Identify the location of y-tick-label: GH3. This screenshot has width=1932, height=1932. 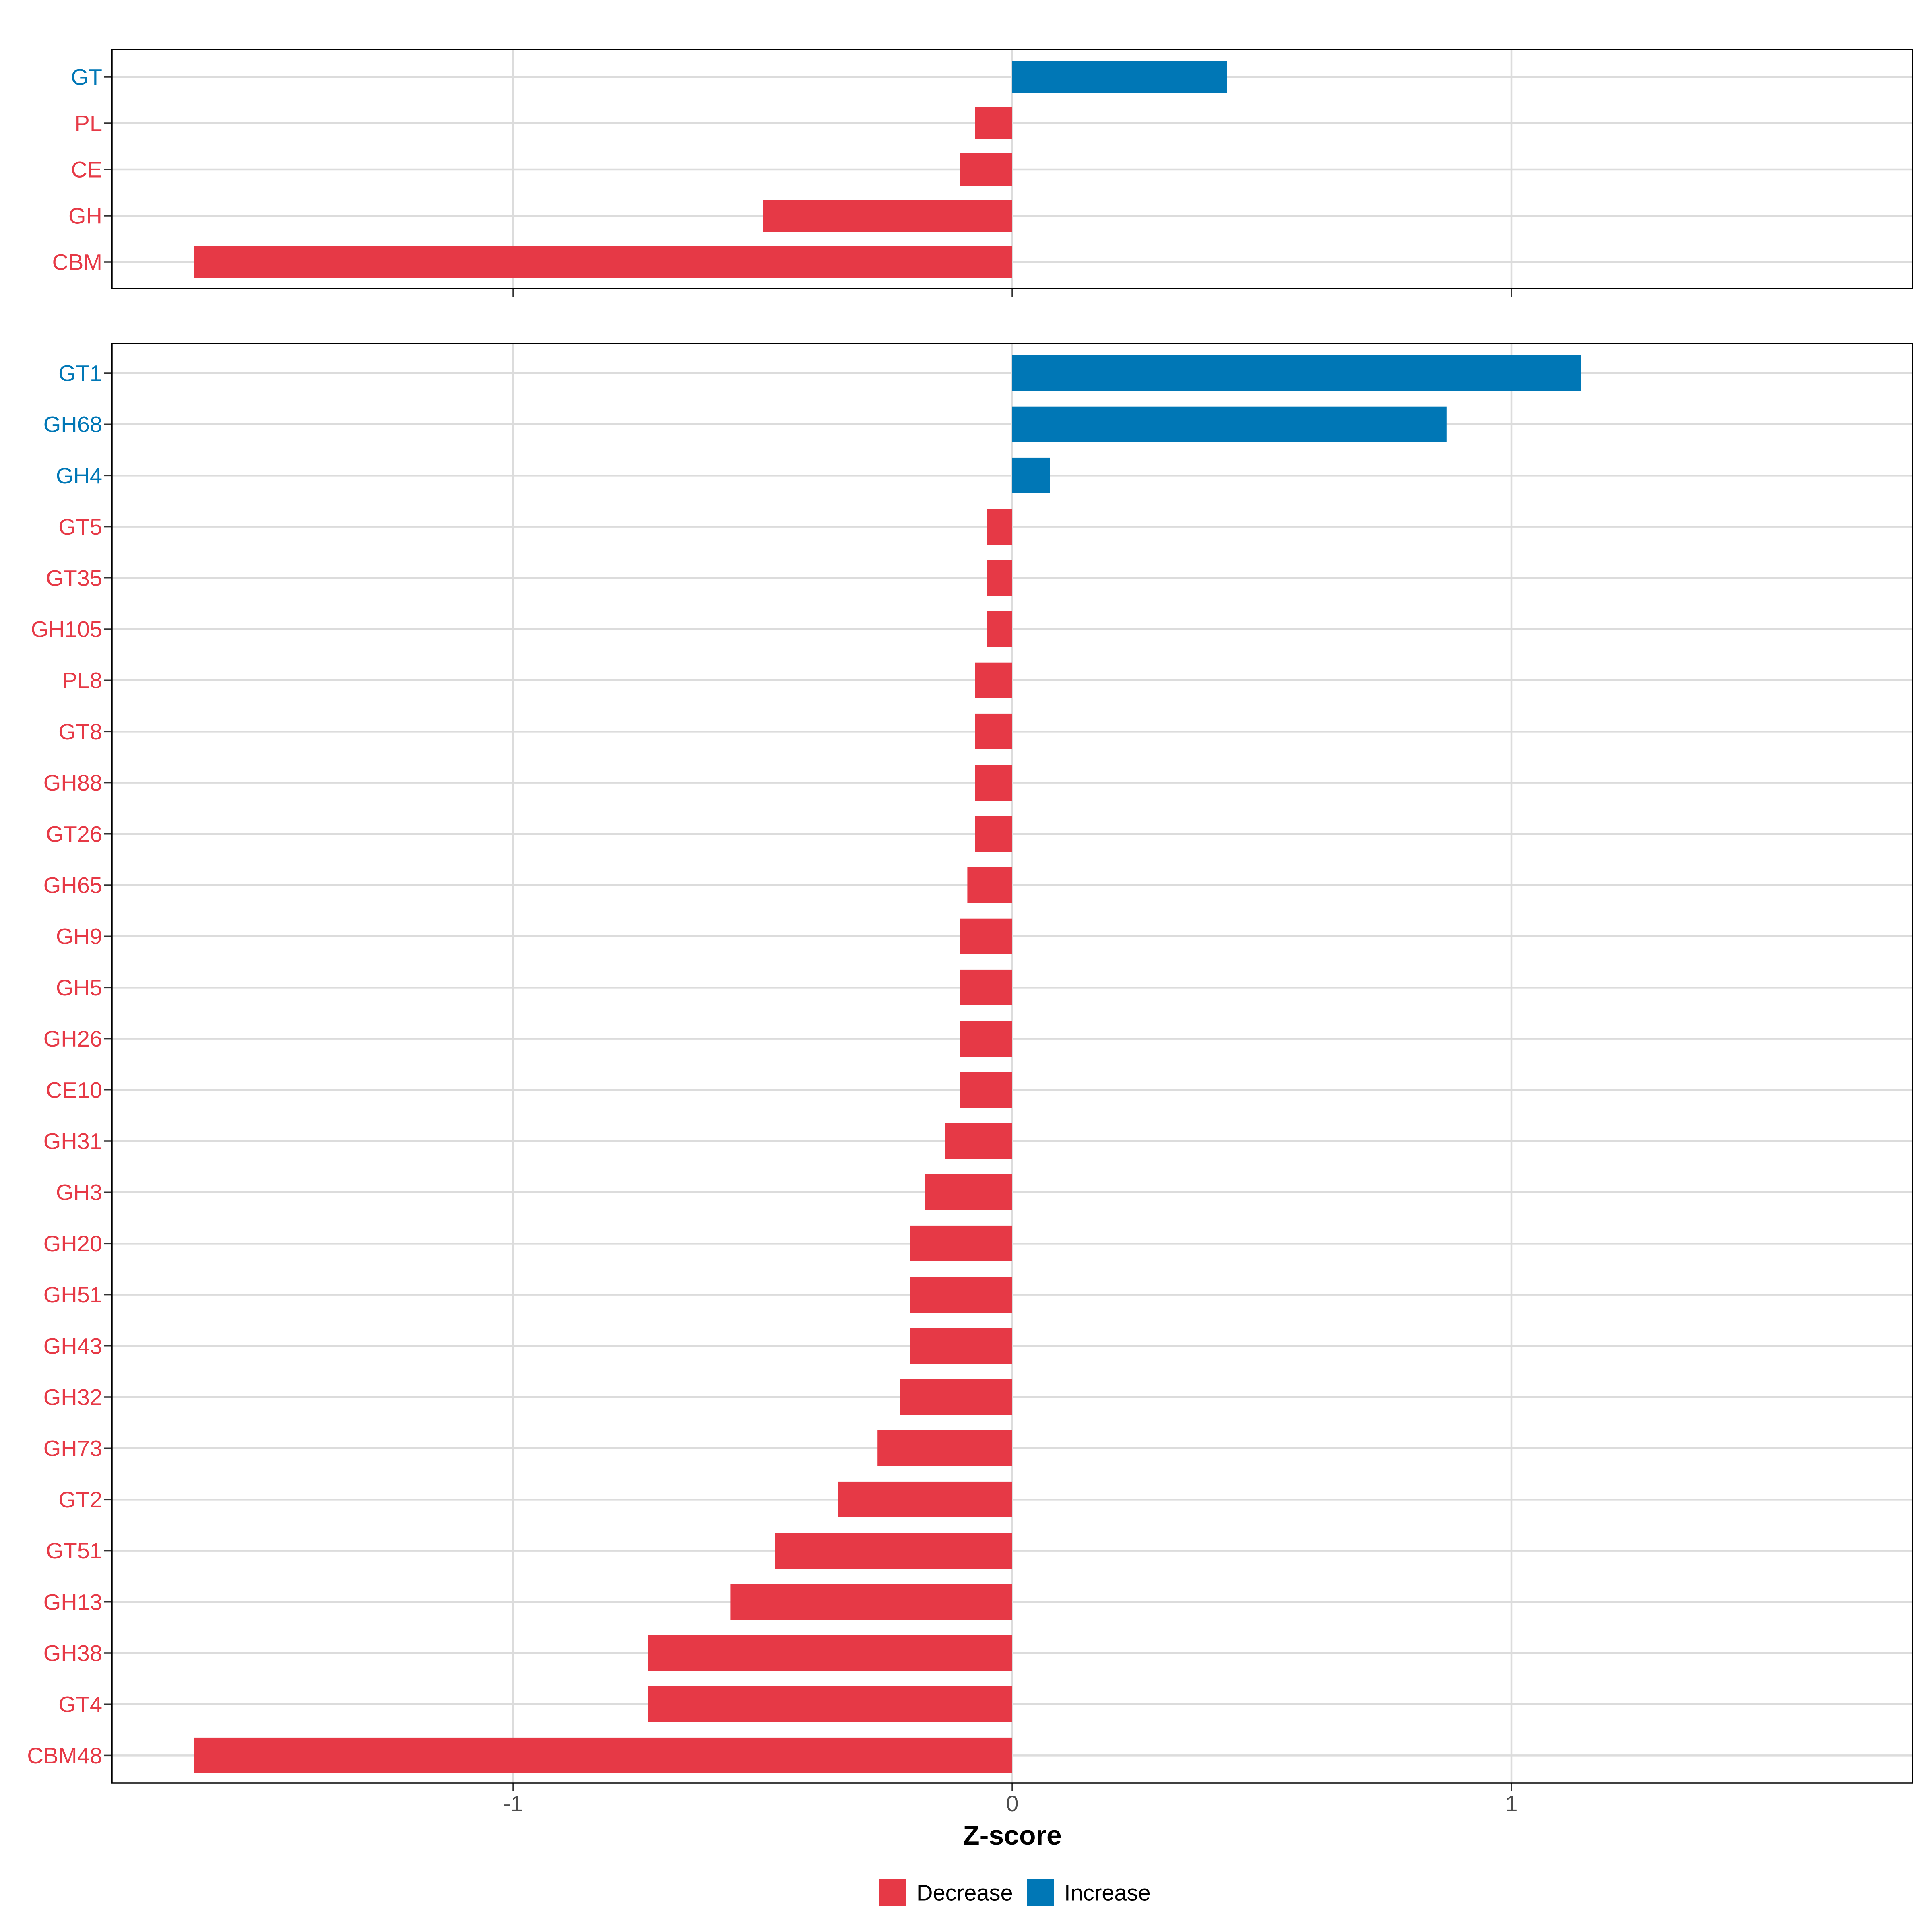
(79, 1192).